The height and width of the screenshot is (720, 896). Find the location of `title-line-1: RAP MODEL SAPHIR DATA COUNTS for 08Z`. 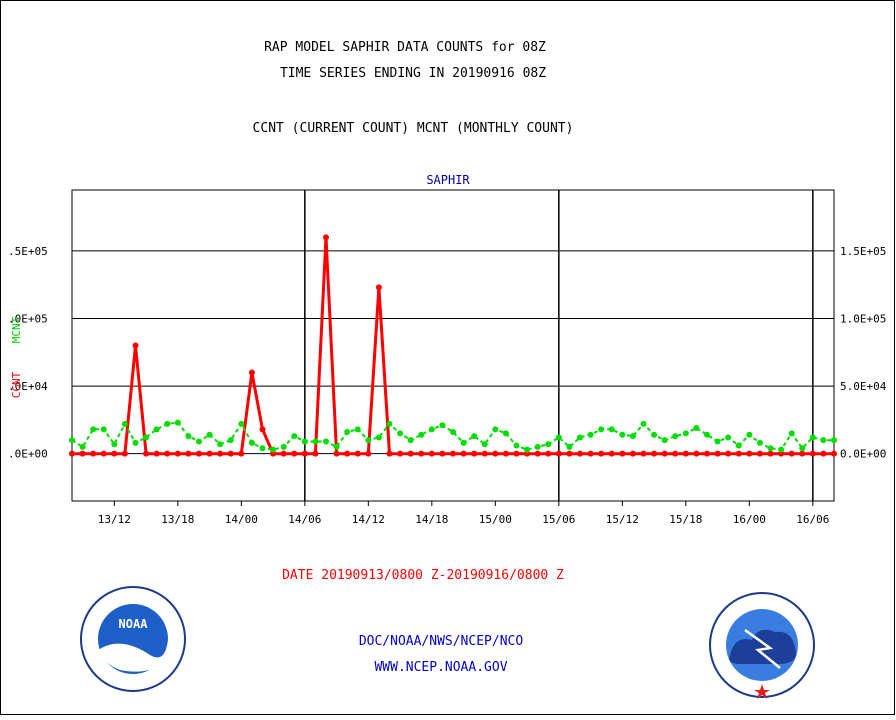

title-line-1: RAP MODEL SAPHIR DATA COUNTS for 08Z is located at coordinates (405, 47).